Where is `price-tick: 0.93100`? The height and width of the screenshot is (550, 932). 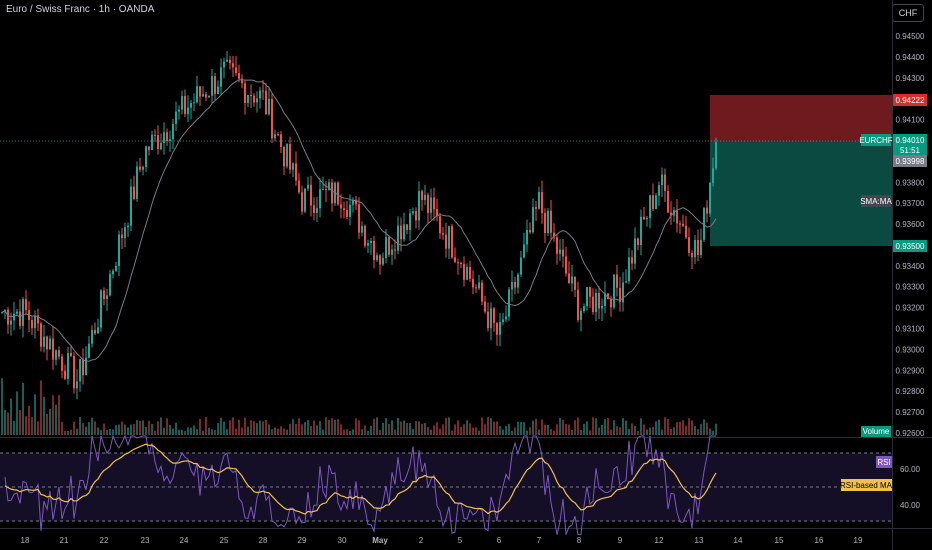 price-tick: 0.93100 is located at coordinates (910, 329).